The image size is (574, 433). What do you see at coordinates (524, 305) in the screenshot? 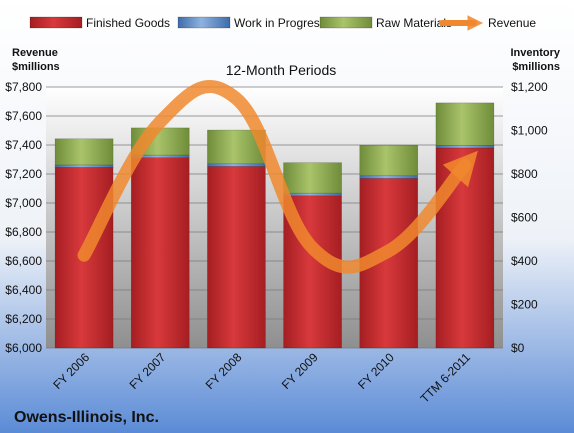
I see `right-tick-label: $200` at bounding box center [524, 305].